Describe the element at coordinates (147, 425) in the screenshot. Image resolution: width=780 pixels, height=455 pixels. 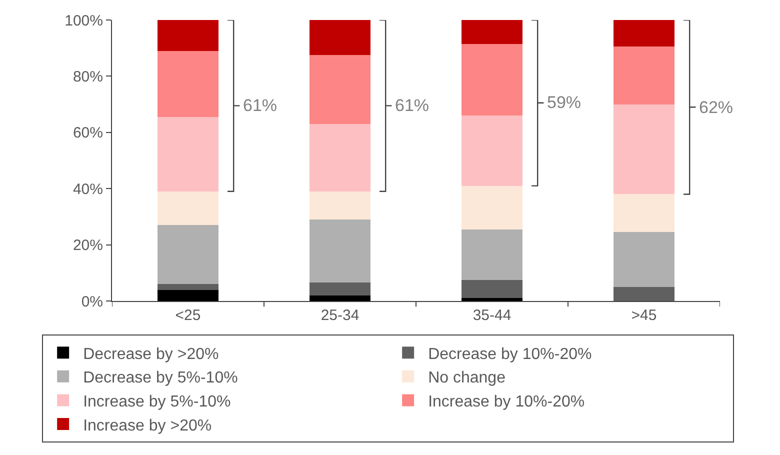
I see `legend-label: Increase by >20%` at that location.